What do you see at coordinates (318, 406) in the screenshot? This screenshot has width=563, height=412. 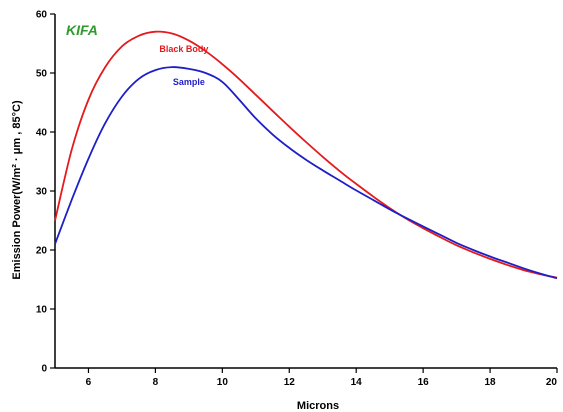 I see `x-axis-title: Microns` at bounding box center [318, 406].